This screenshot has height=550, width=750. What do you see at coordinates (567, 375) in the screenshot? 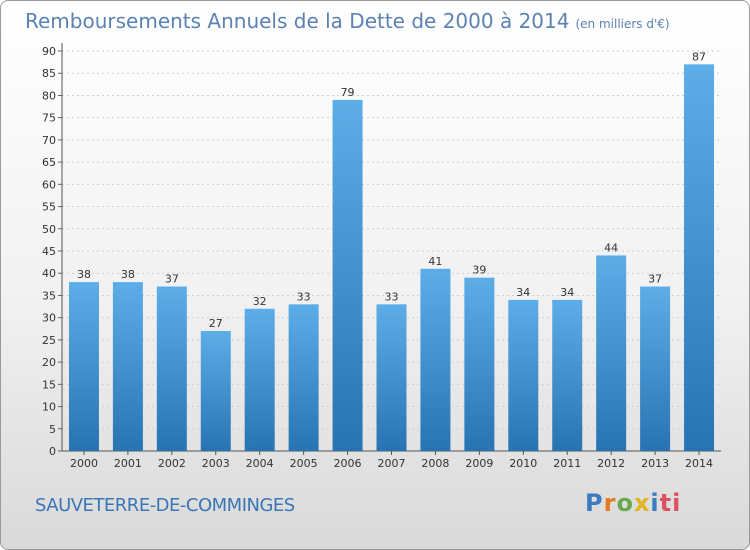
I see `bar-2011` at bounding box center [567, 375].